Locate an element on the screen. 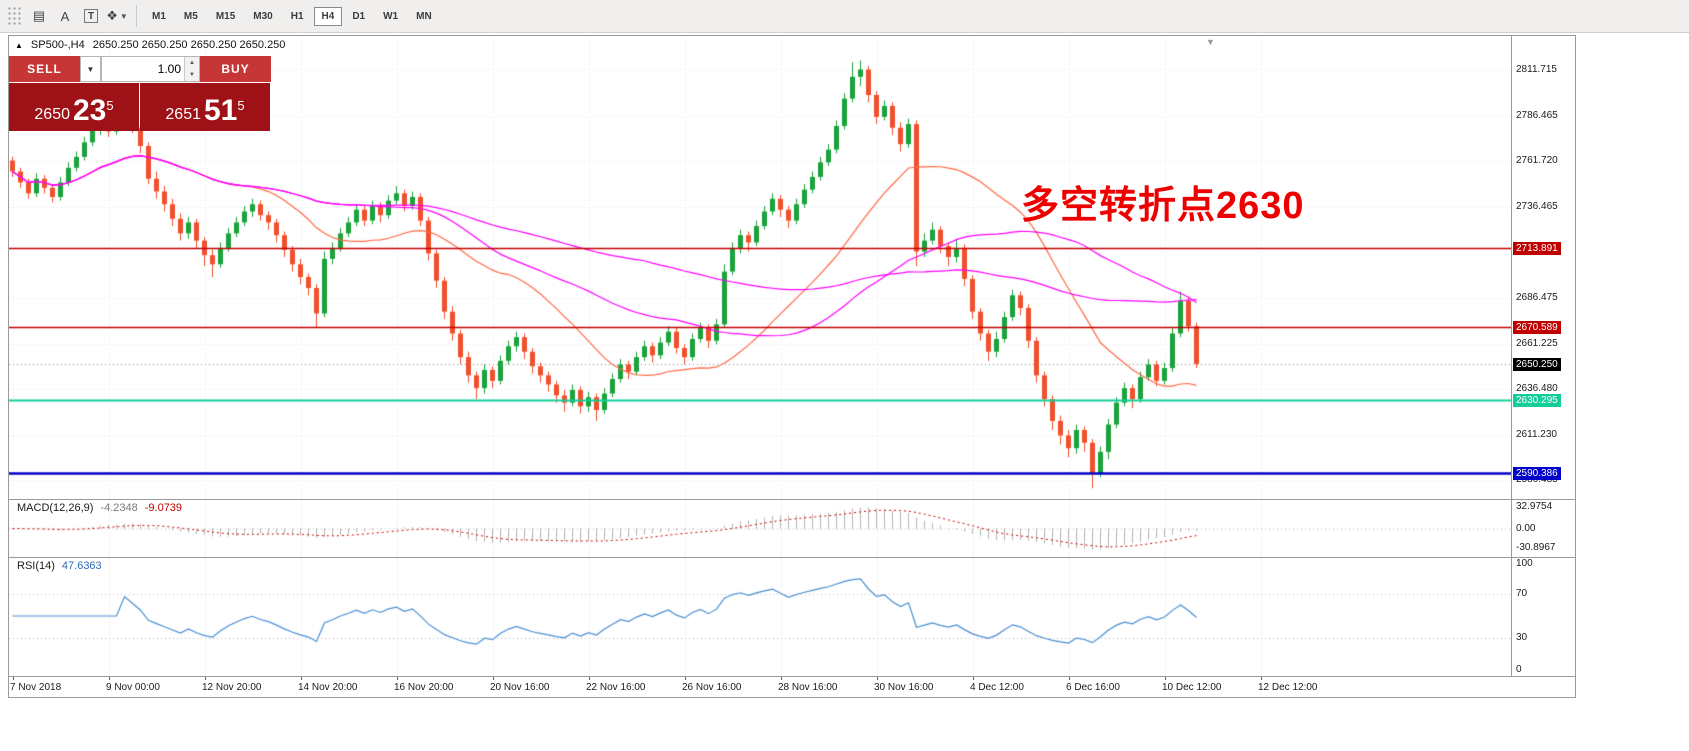 This screenshot has height=751, width=1689. ask-price-sup: 5 is located at coordinates (241, 105).